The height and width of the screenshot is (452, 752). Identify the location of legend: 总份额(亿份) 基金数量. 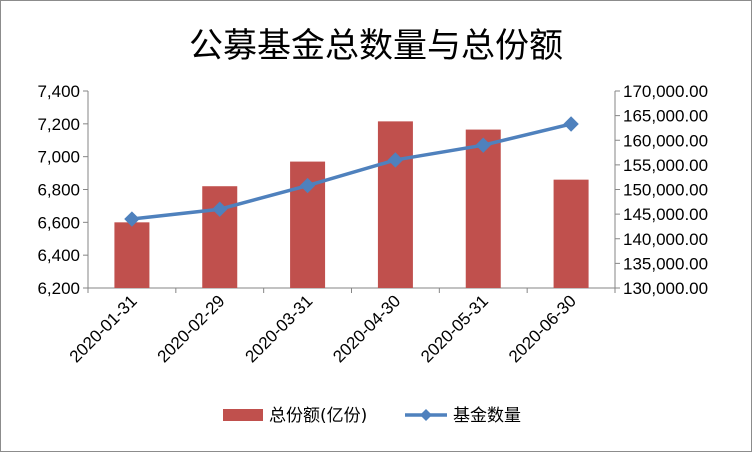
(372, 416).